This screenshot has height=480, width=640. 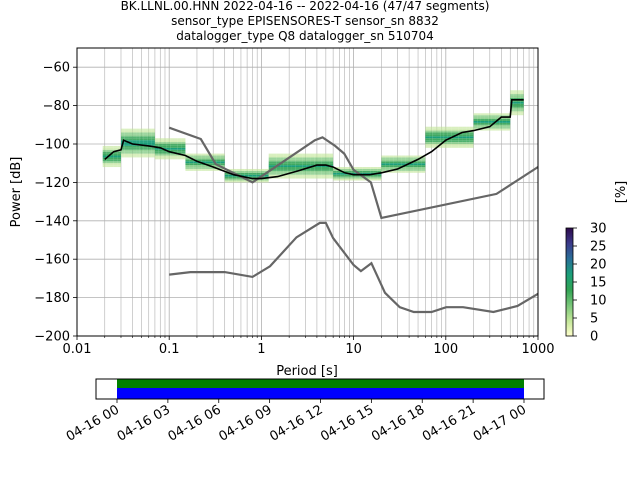 I want to click on colorbar-bar, so click(x=569, y=282).